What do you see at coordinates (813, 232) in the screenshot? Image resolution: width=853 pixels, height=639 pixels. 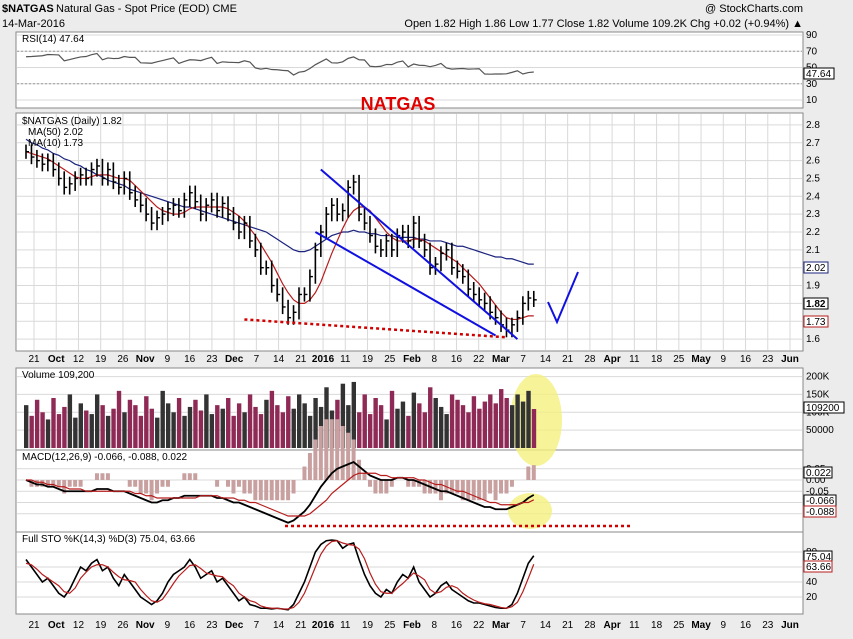 I see `price-tick-label: 2.2` at bounding box center [813, 232].